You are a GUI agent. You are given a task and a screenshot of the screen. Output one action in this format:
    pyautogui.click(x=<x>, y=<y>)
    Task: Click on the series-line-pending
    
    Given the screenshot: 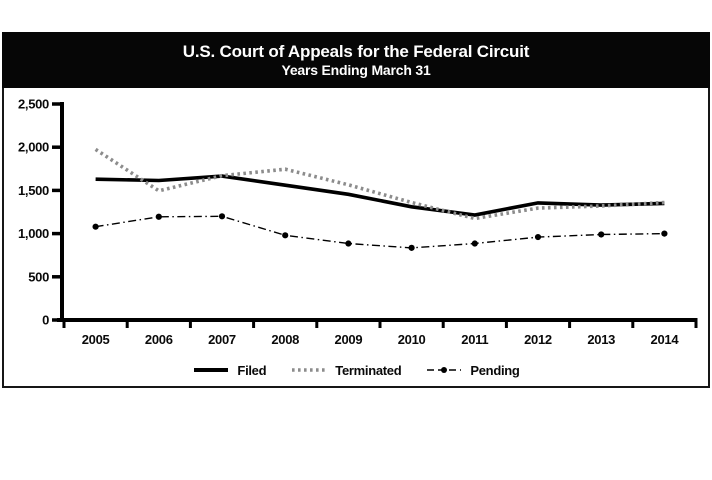 What is the action you would take?
    pyautogui.click(x=380, y=232)
    